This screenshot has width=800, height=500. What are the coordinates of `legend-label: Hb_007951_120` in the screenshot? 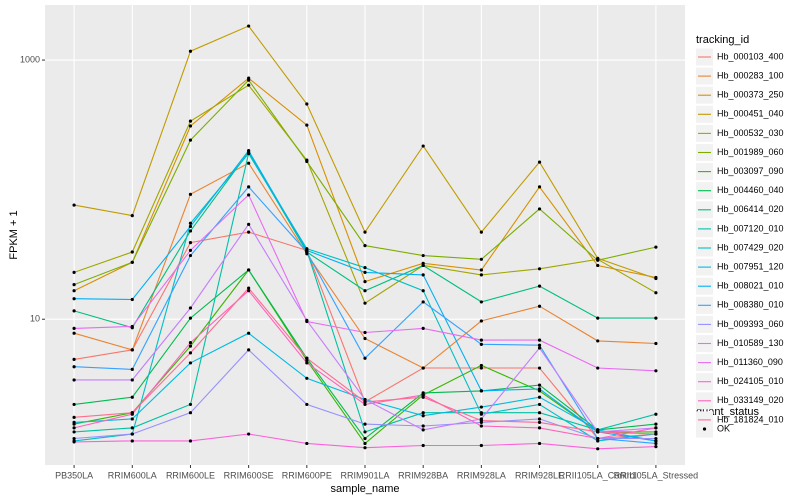 It's located at (750, 266).